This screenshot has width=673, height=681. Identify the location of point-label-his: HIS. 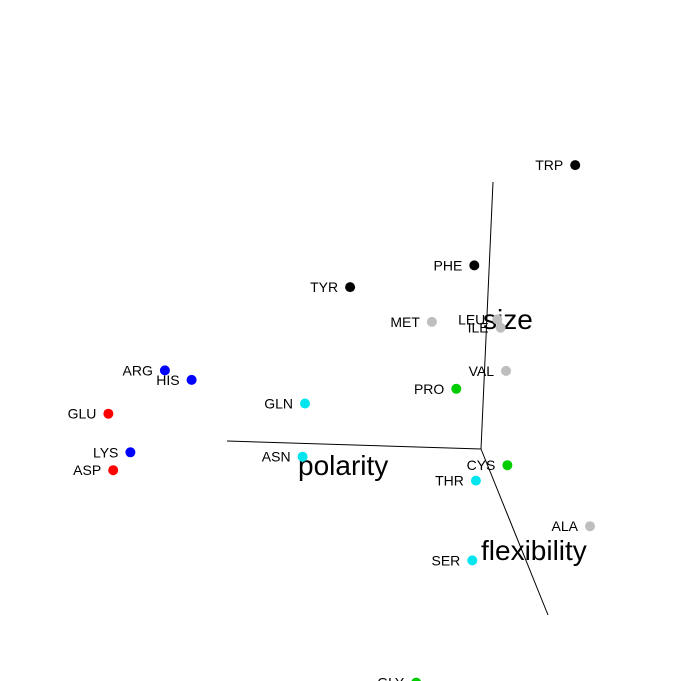
(167, 380).